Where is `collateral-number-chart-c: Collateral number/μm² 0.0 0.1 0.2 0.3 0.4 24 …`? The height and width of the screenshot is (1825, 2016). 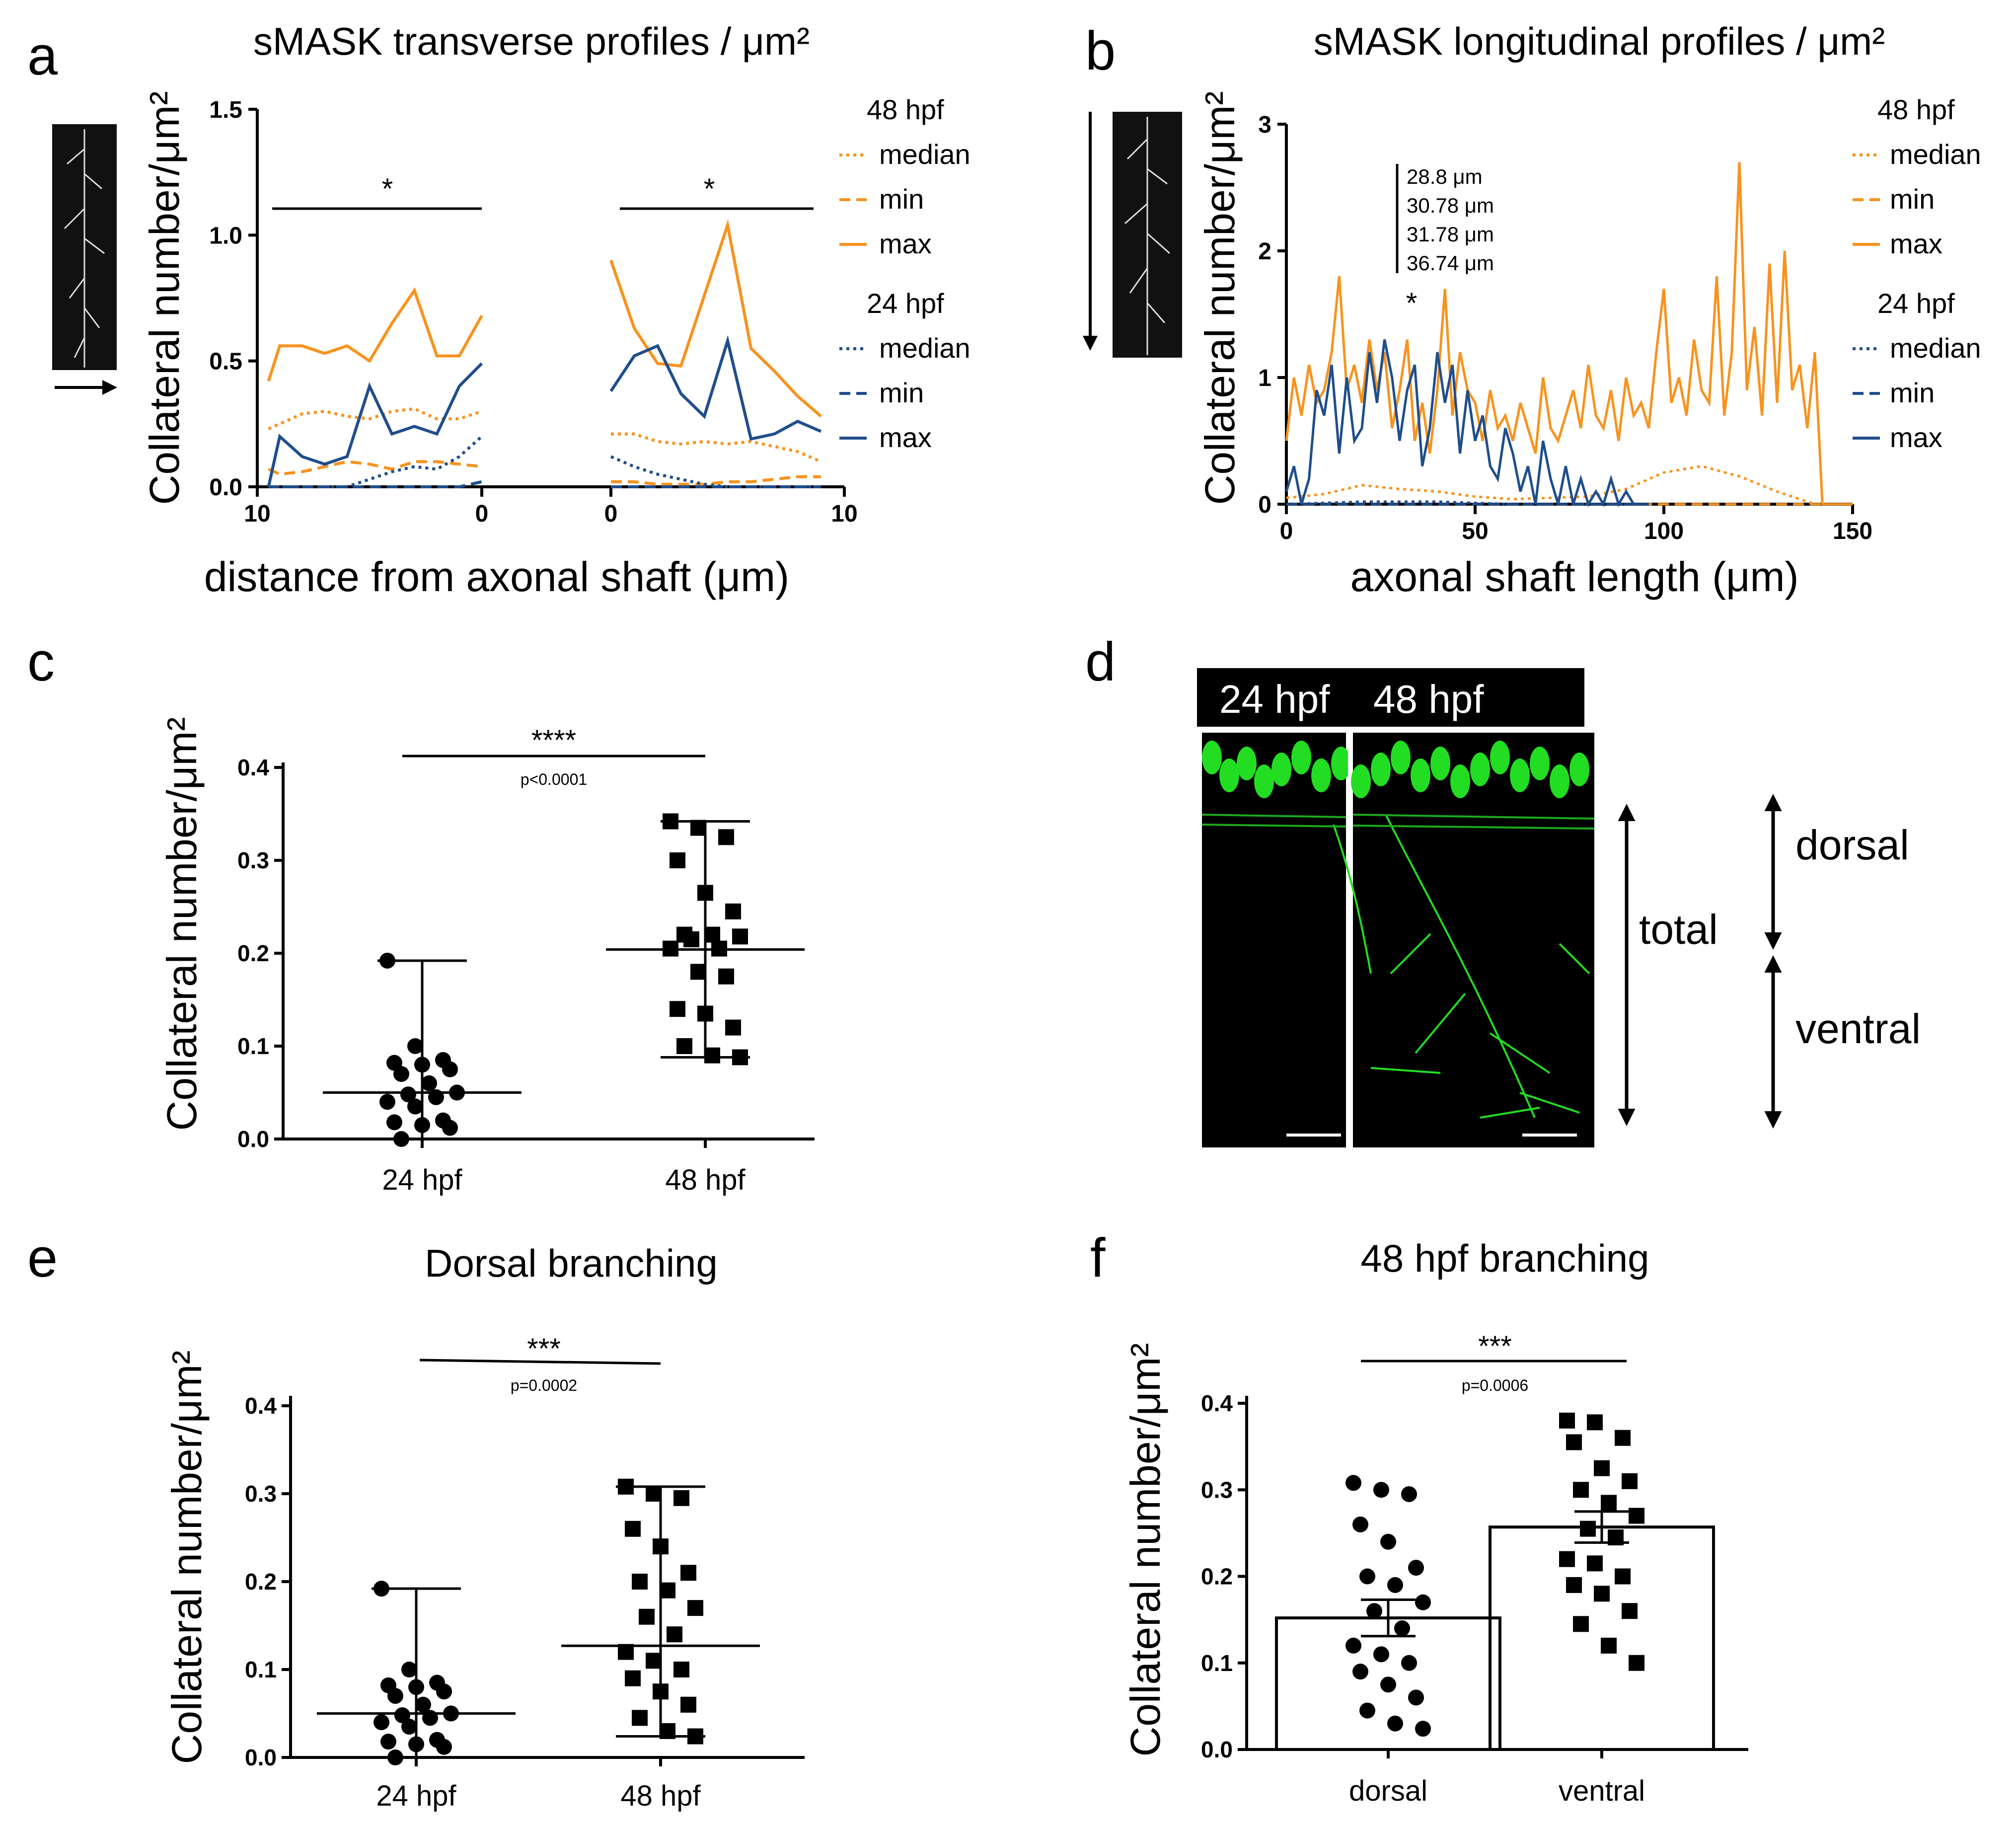
collateral-number-chart-c: Collateral number/μm² 0.0 0.1 0.2 0.3 0.4 24 … is located at coordinates (486, 956).